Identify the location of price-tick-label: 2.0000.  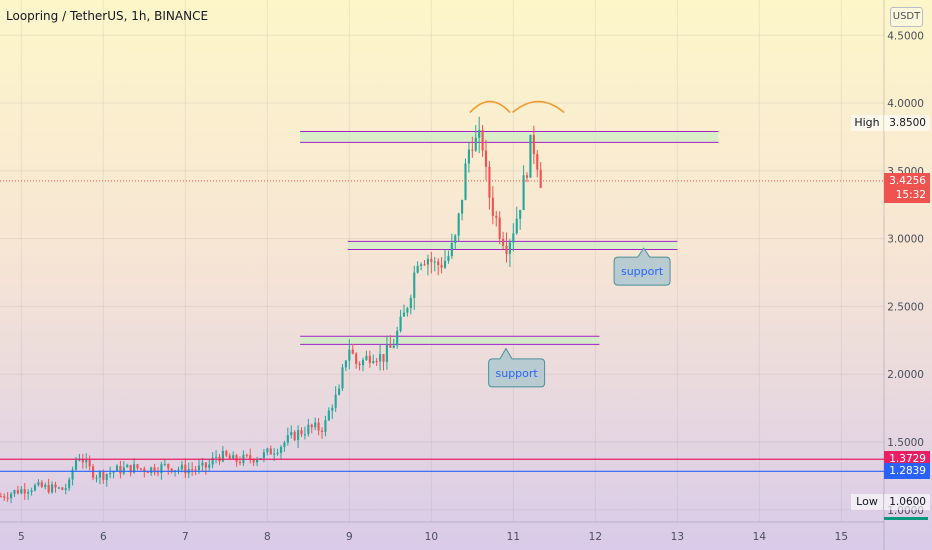
(905, 375).